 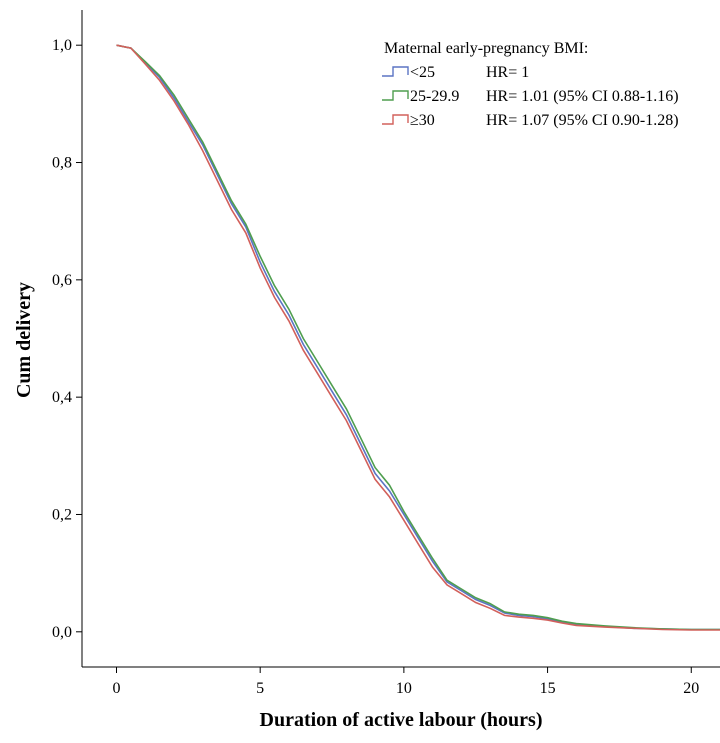 What do you see at coordinates (67, 339) in the screenshot?
I see `y-axis-ticks: 0,0 0,2 0,4 0,6 0,8 1,0` at bounding box center [67, 339].